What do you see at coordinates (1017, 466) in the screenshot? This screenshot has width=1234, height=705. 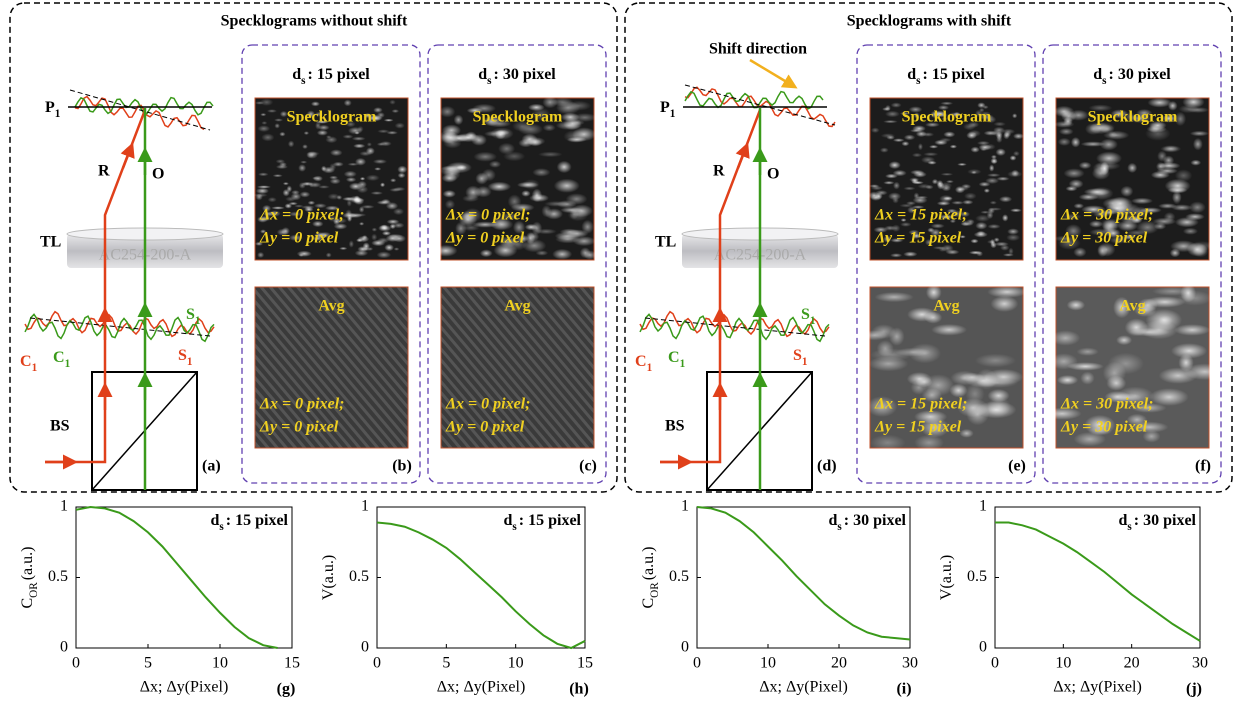 I see `panel-letter: (e)` at bounding box center [1017, 466].